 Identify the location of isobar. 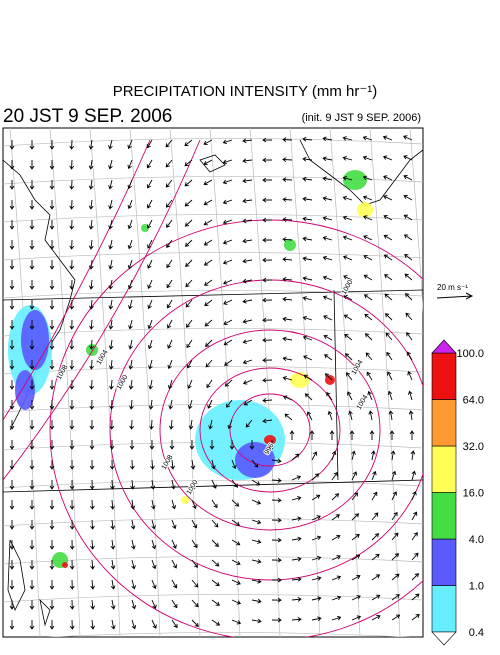
(270, 430).